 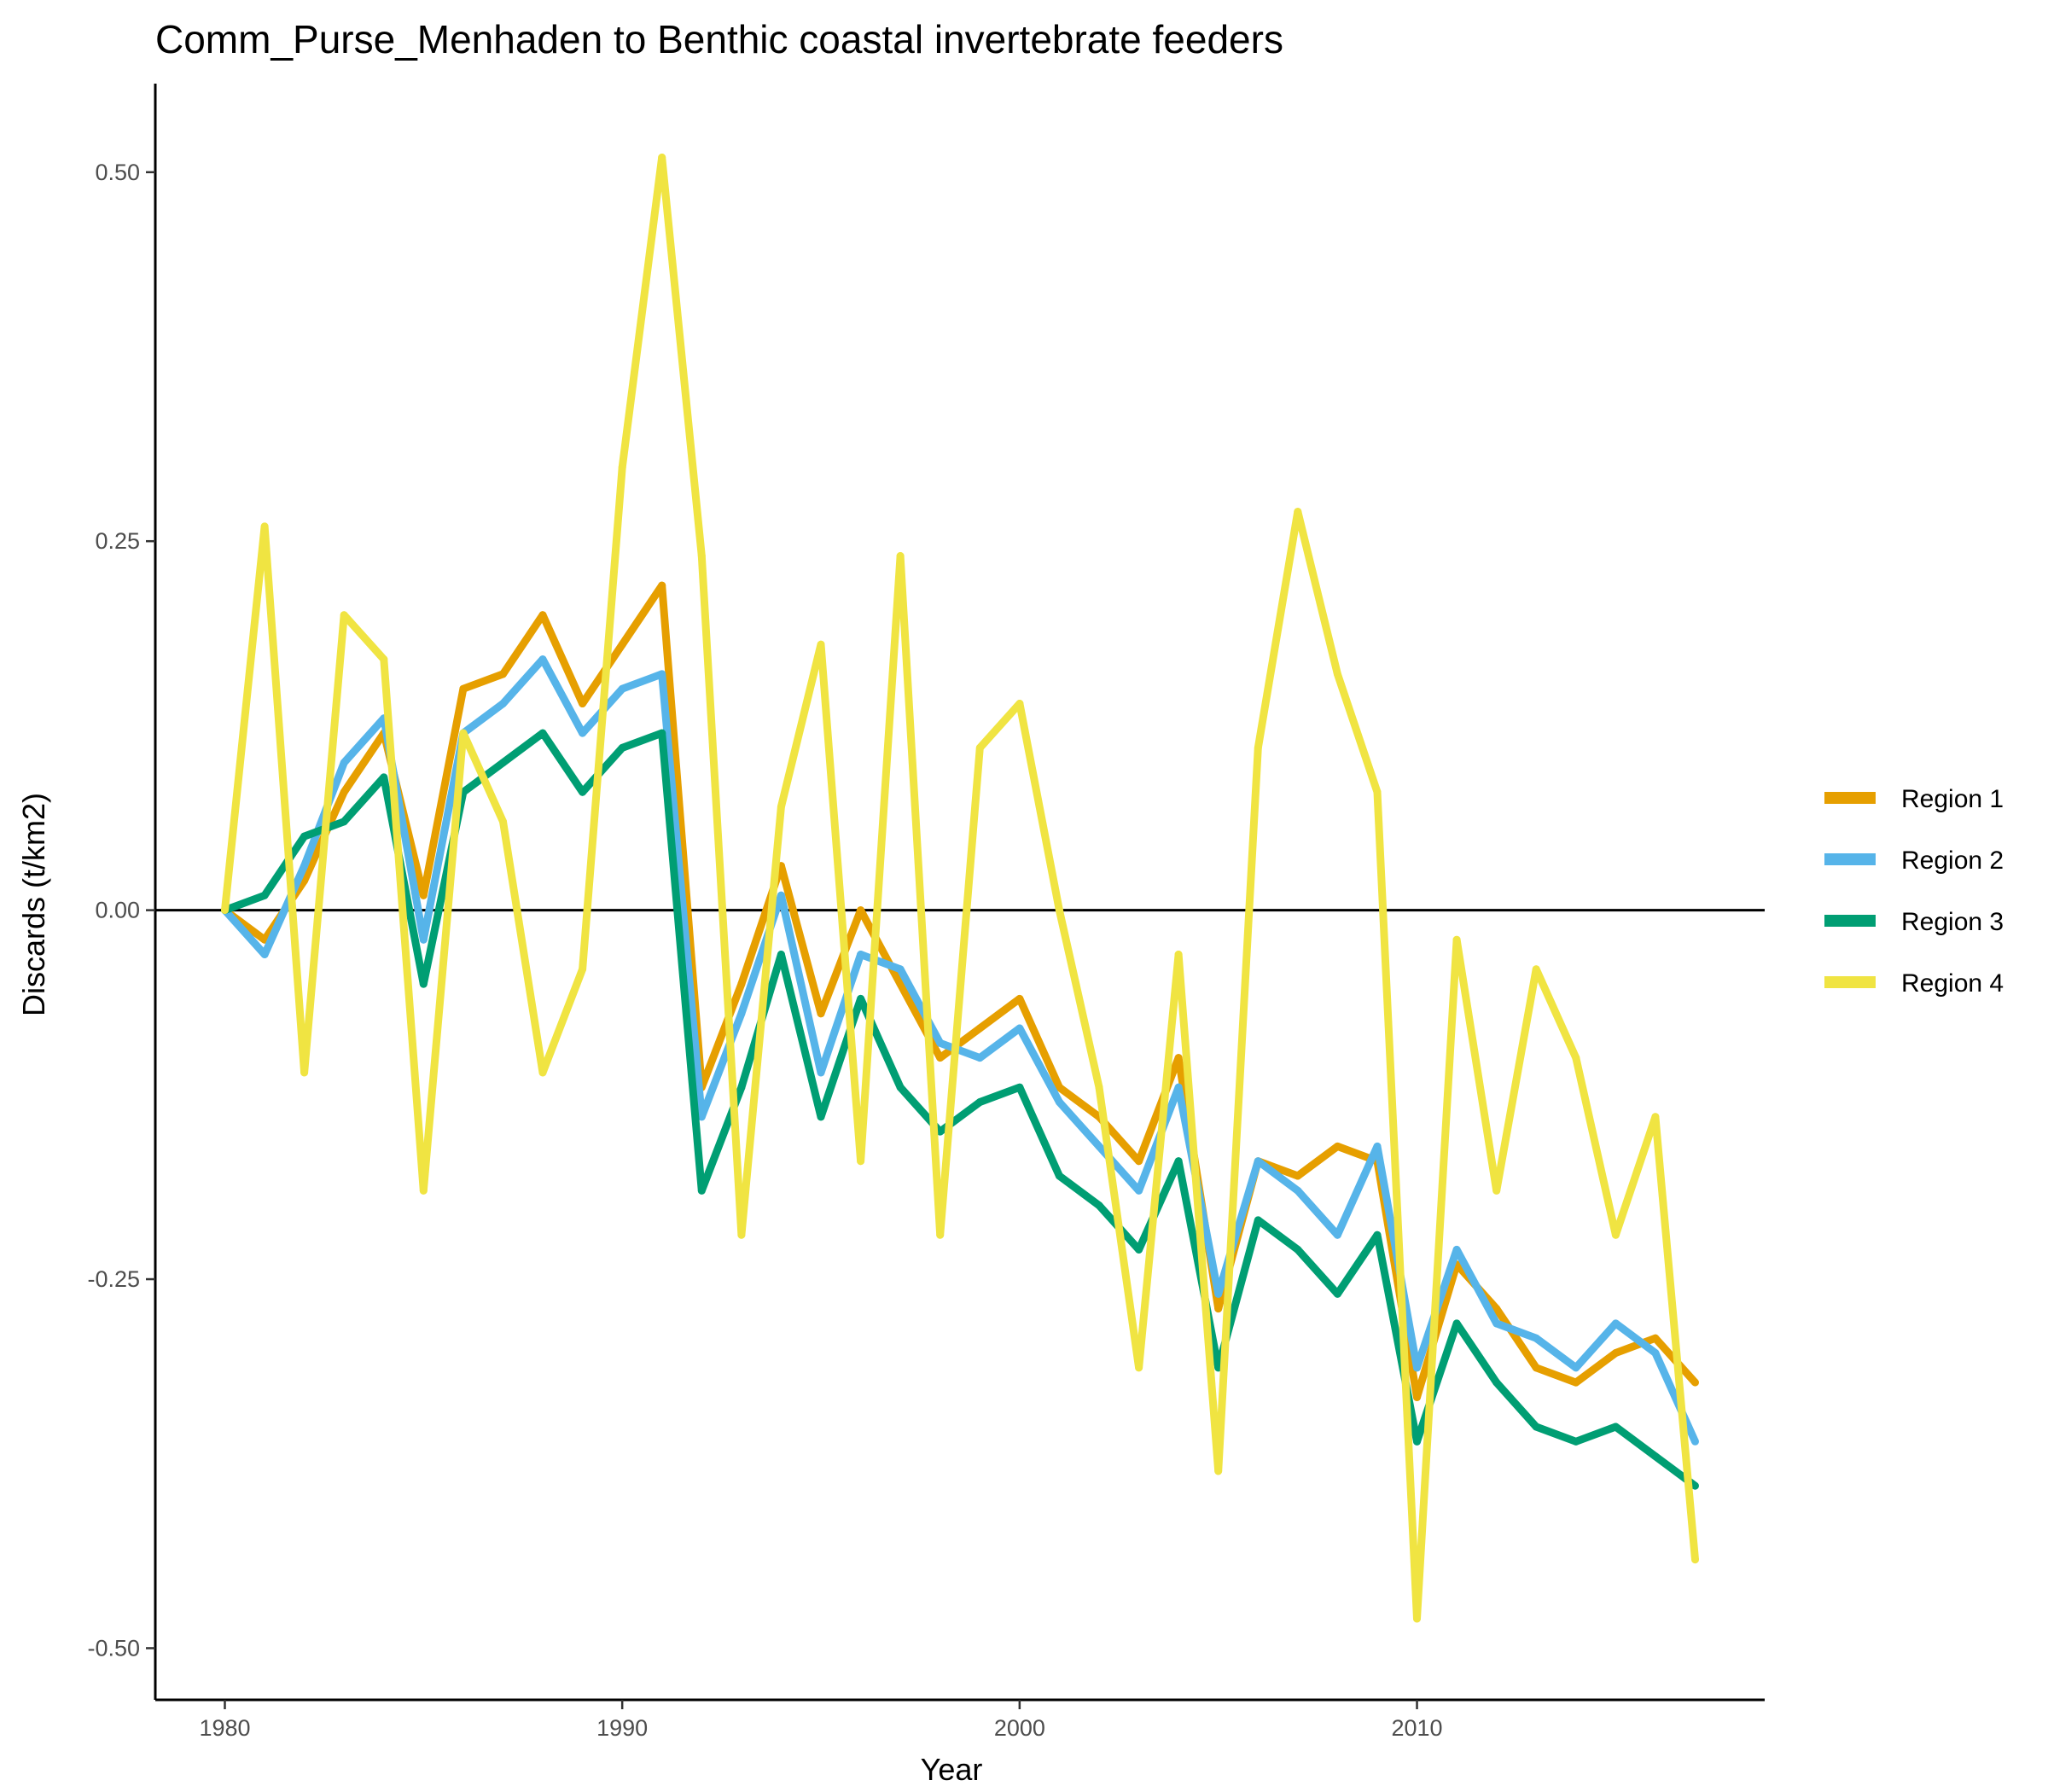 I want to click on x-tick-label: 2000, so click(x=1020, y=1728).